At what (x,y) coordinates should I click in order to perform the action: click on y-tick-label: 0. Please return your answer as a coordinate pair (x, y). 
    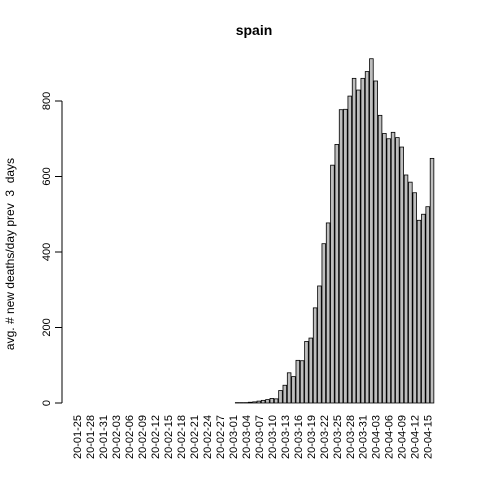
    Looking at the image, I should click on (47, 403).